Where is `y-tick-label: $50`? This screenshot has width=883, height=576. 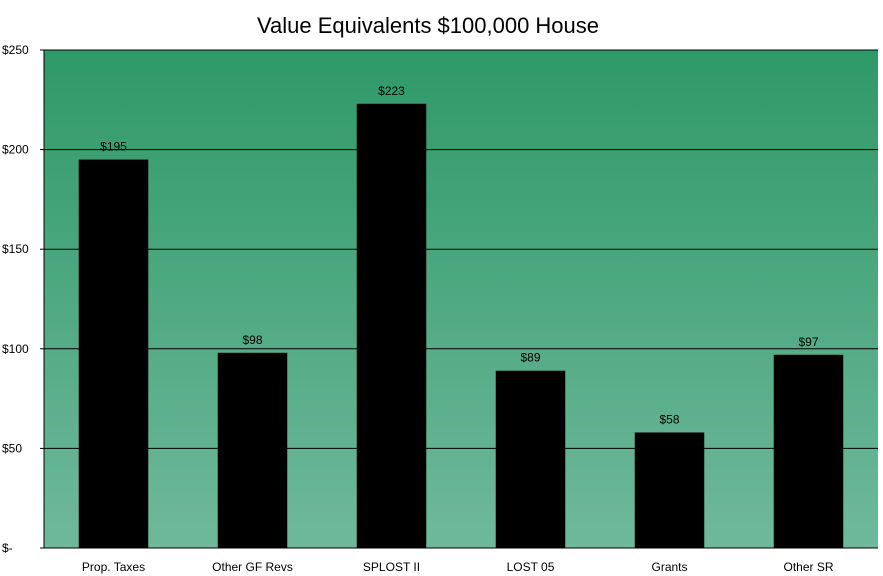
y-tick-label: $50 is located at coordinates (12, 448).